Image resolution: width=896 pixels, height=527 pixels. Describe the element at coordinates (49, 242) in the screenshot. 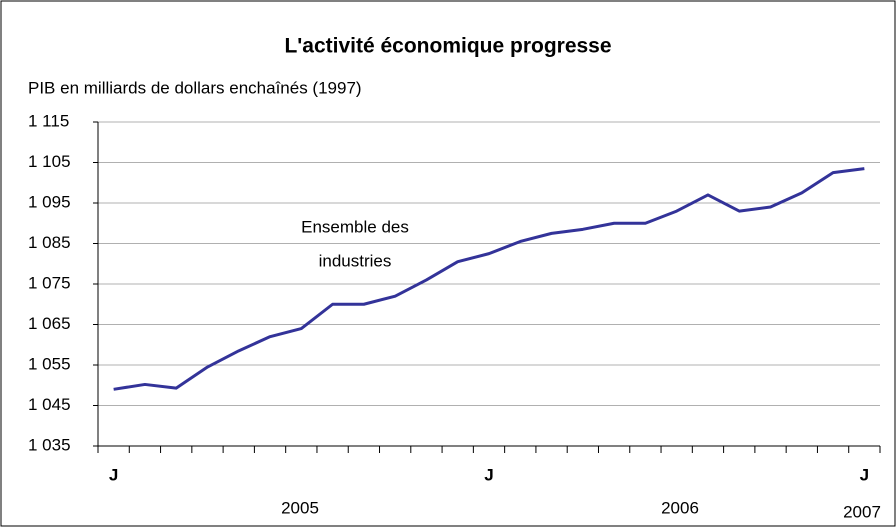

I see `y-tick-label: 1 085` at that location.